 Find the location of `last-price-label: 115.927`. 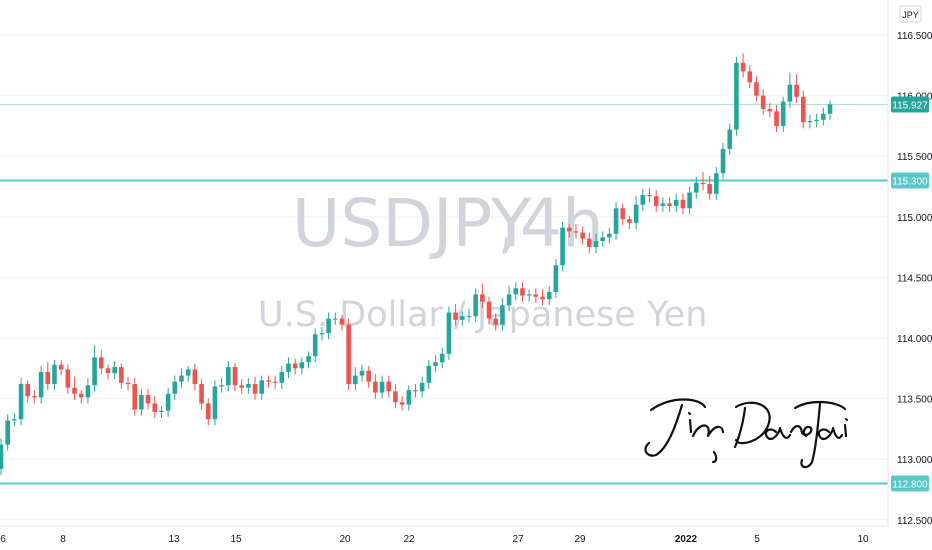

last-price-label: 115.927 is located at coordinates (910, 105).